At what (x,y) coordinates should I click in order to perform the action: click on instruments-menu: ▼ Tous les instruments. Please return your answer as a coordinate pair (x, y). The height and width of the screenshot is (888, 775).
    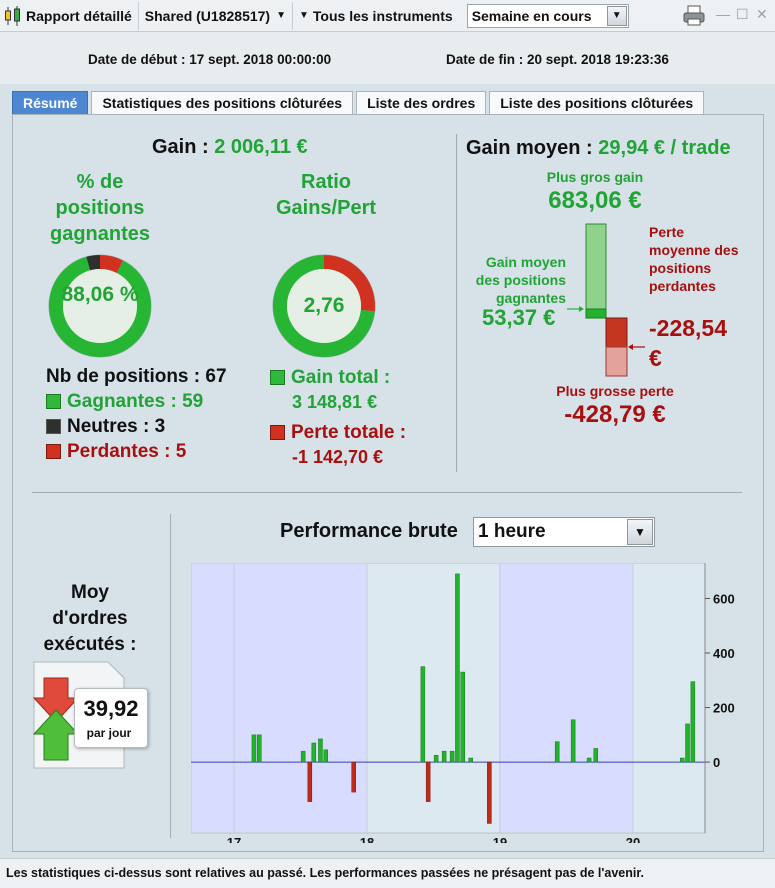
    Looking at the image, I should click on (376, 16).